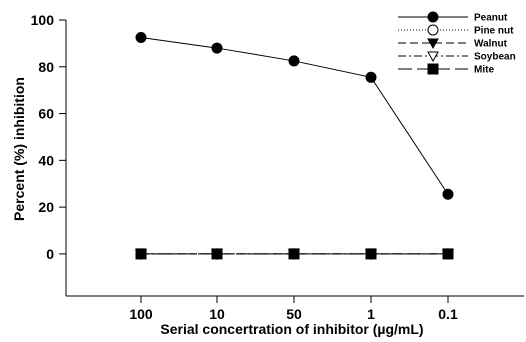 This screenshot has height=342, width=526. What do you see at coordinates (433, 69) in the screenshot?
I see `legend-marker-mite` at bounding box center [433, 69].